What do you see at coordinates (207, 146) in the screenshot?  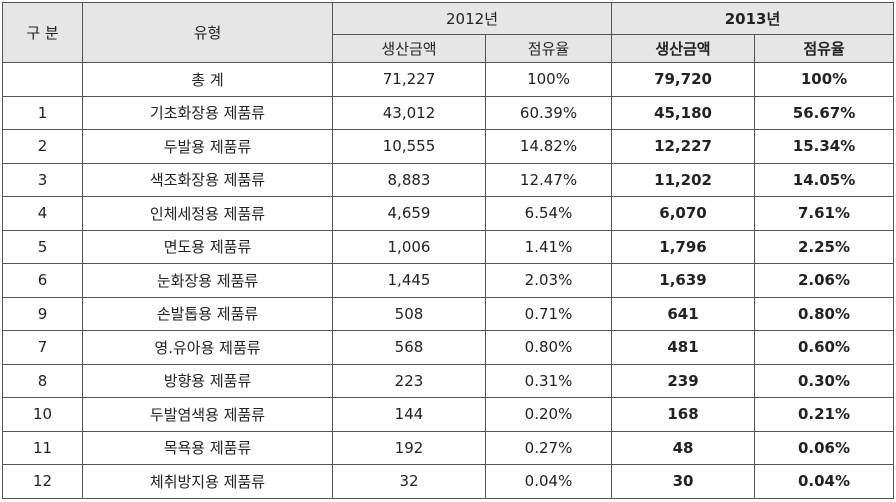 I see `row-type-cell: 두발용 제품류` at bounding box center [207, 146].